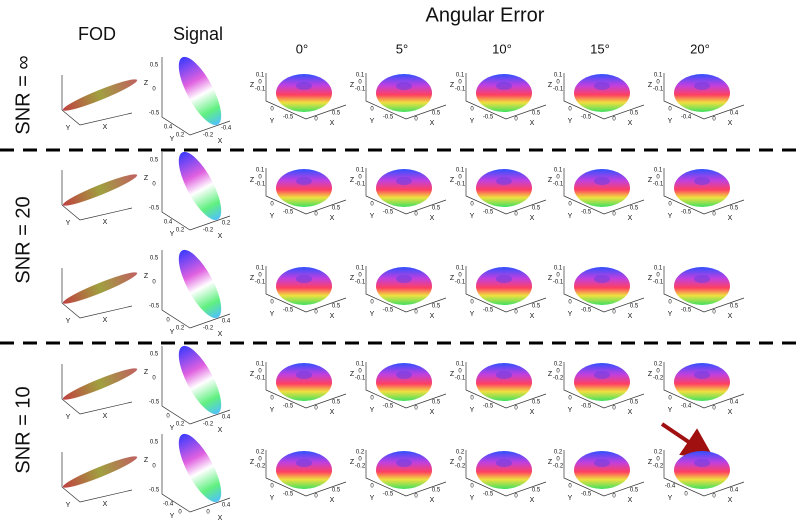 The width and height of the screenshot is (800, 530). I want to click on column-title: Signal, so click(198, 34).